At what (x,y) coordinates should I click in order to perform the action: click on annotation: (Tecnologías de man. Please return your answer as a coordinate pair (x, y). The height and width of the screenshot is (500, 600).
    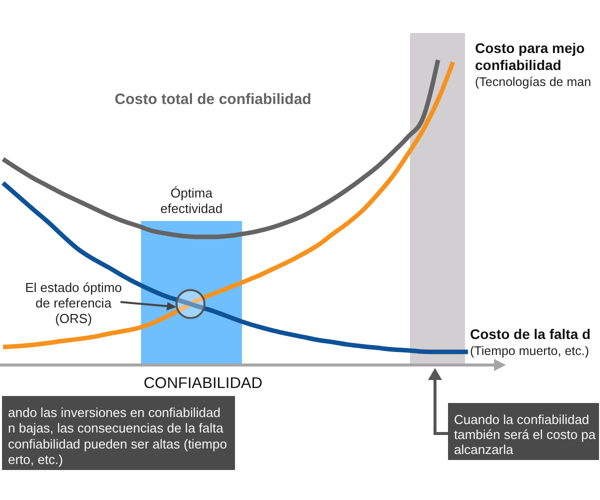
    Looking at the image, I should click on (533, 82).